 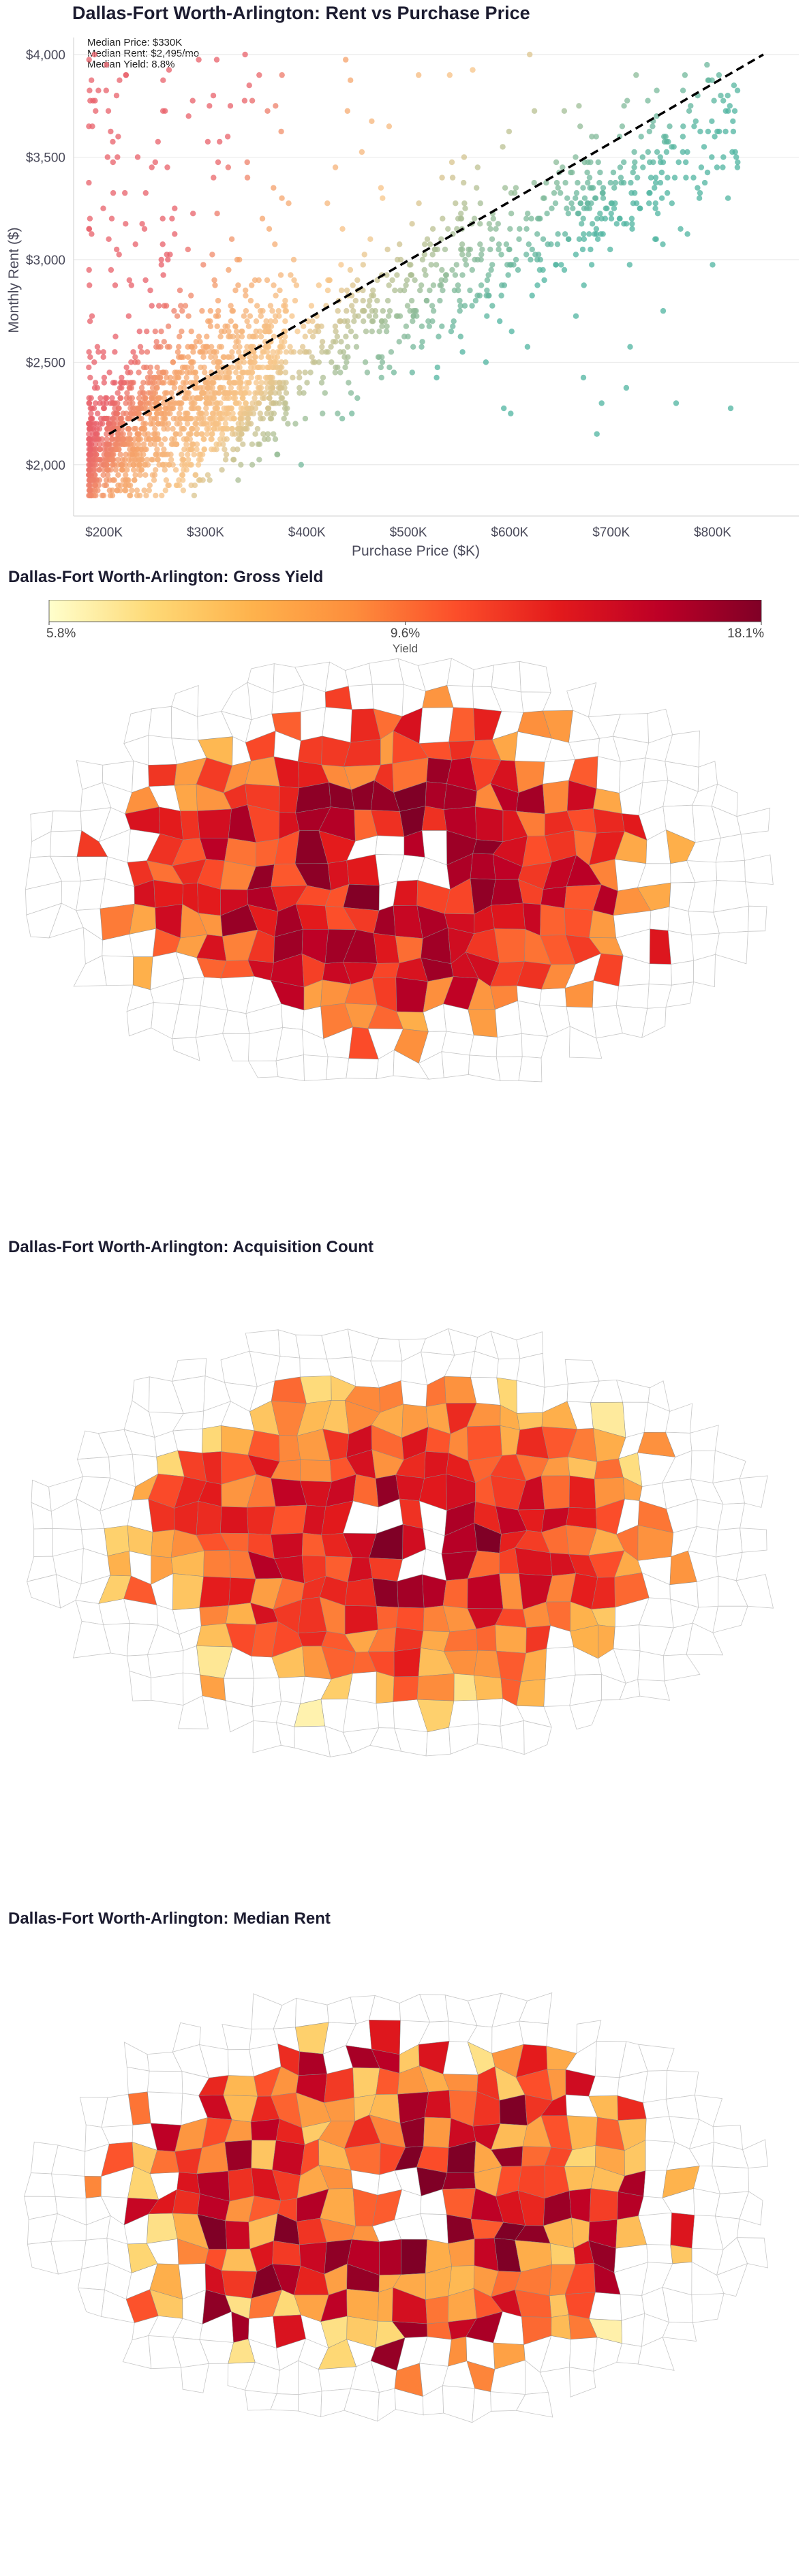 I want to click on x-tick-label: $700K, so click(x=611, y=533).